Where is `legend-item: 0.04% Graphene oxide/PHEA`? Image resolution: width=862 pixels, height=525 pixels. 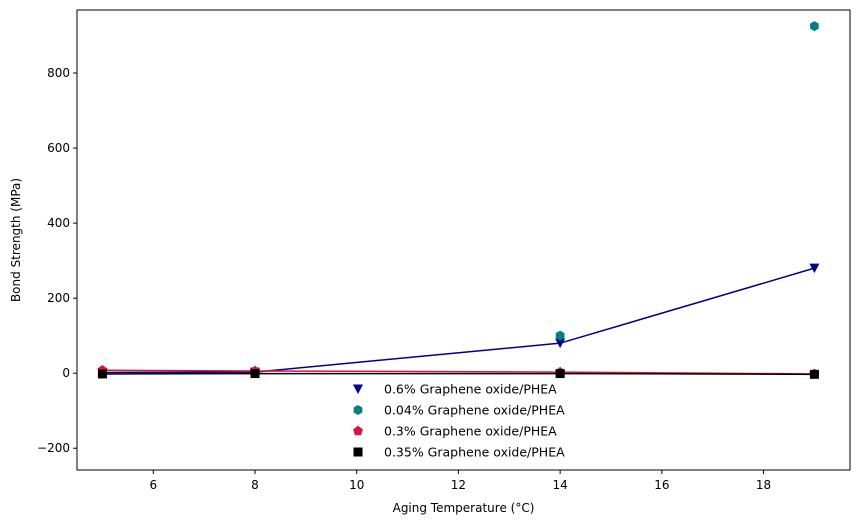 legend-item: 0.04% Graphene oxide/PHEA is located at coordinates (459, 410).